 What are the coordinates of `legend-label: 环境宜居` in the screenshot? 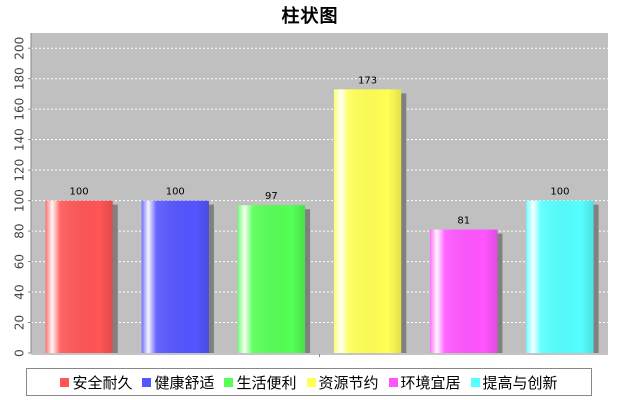 It's located at (430, 382).